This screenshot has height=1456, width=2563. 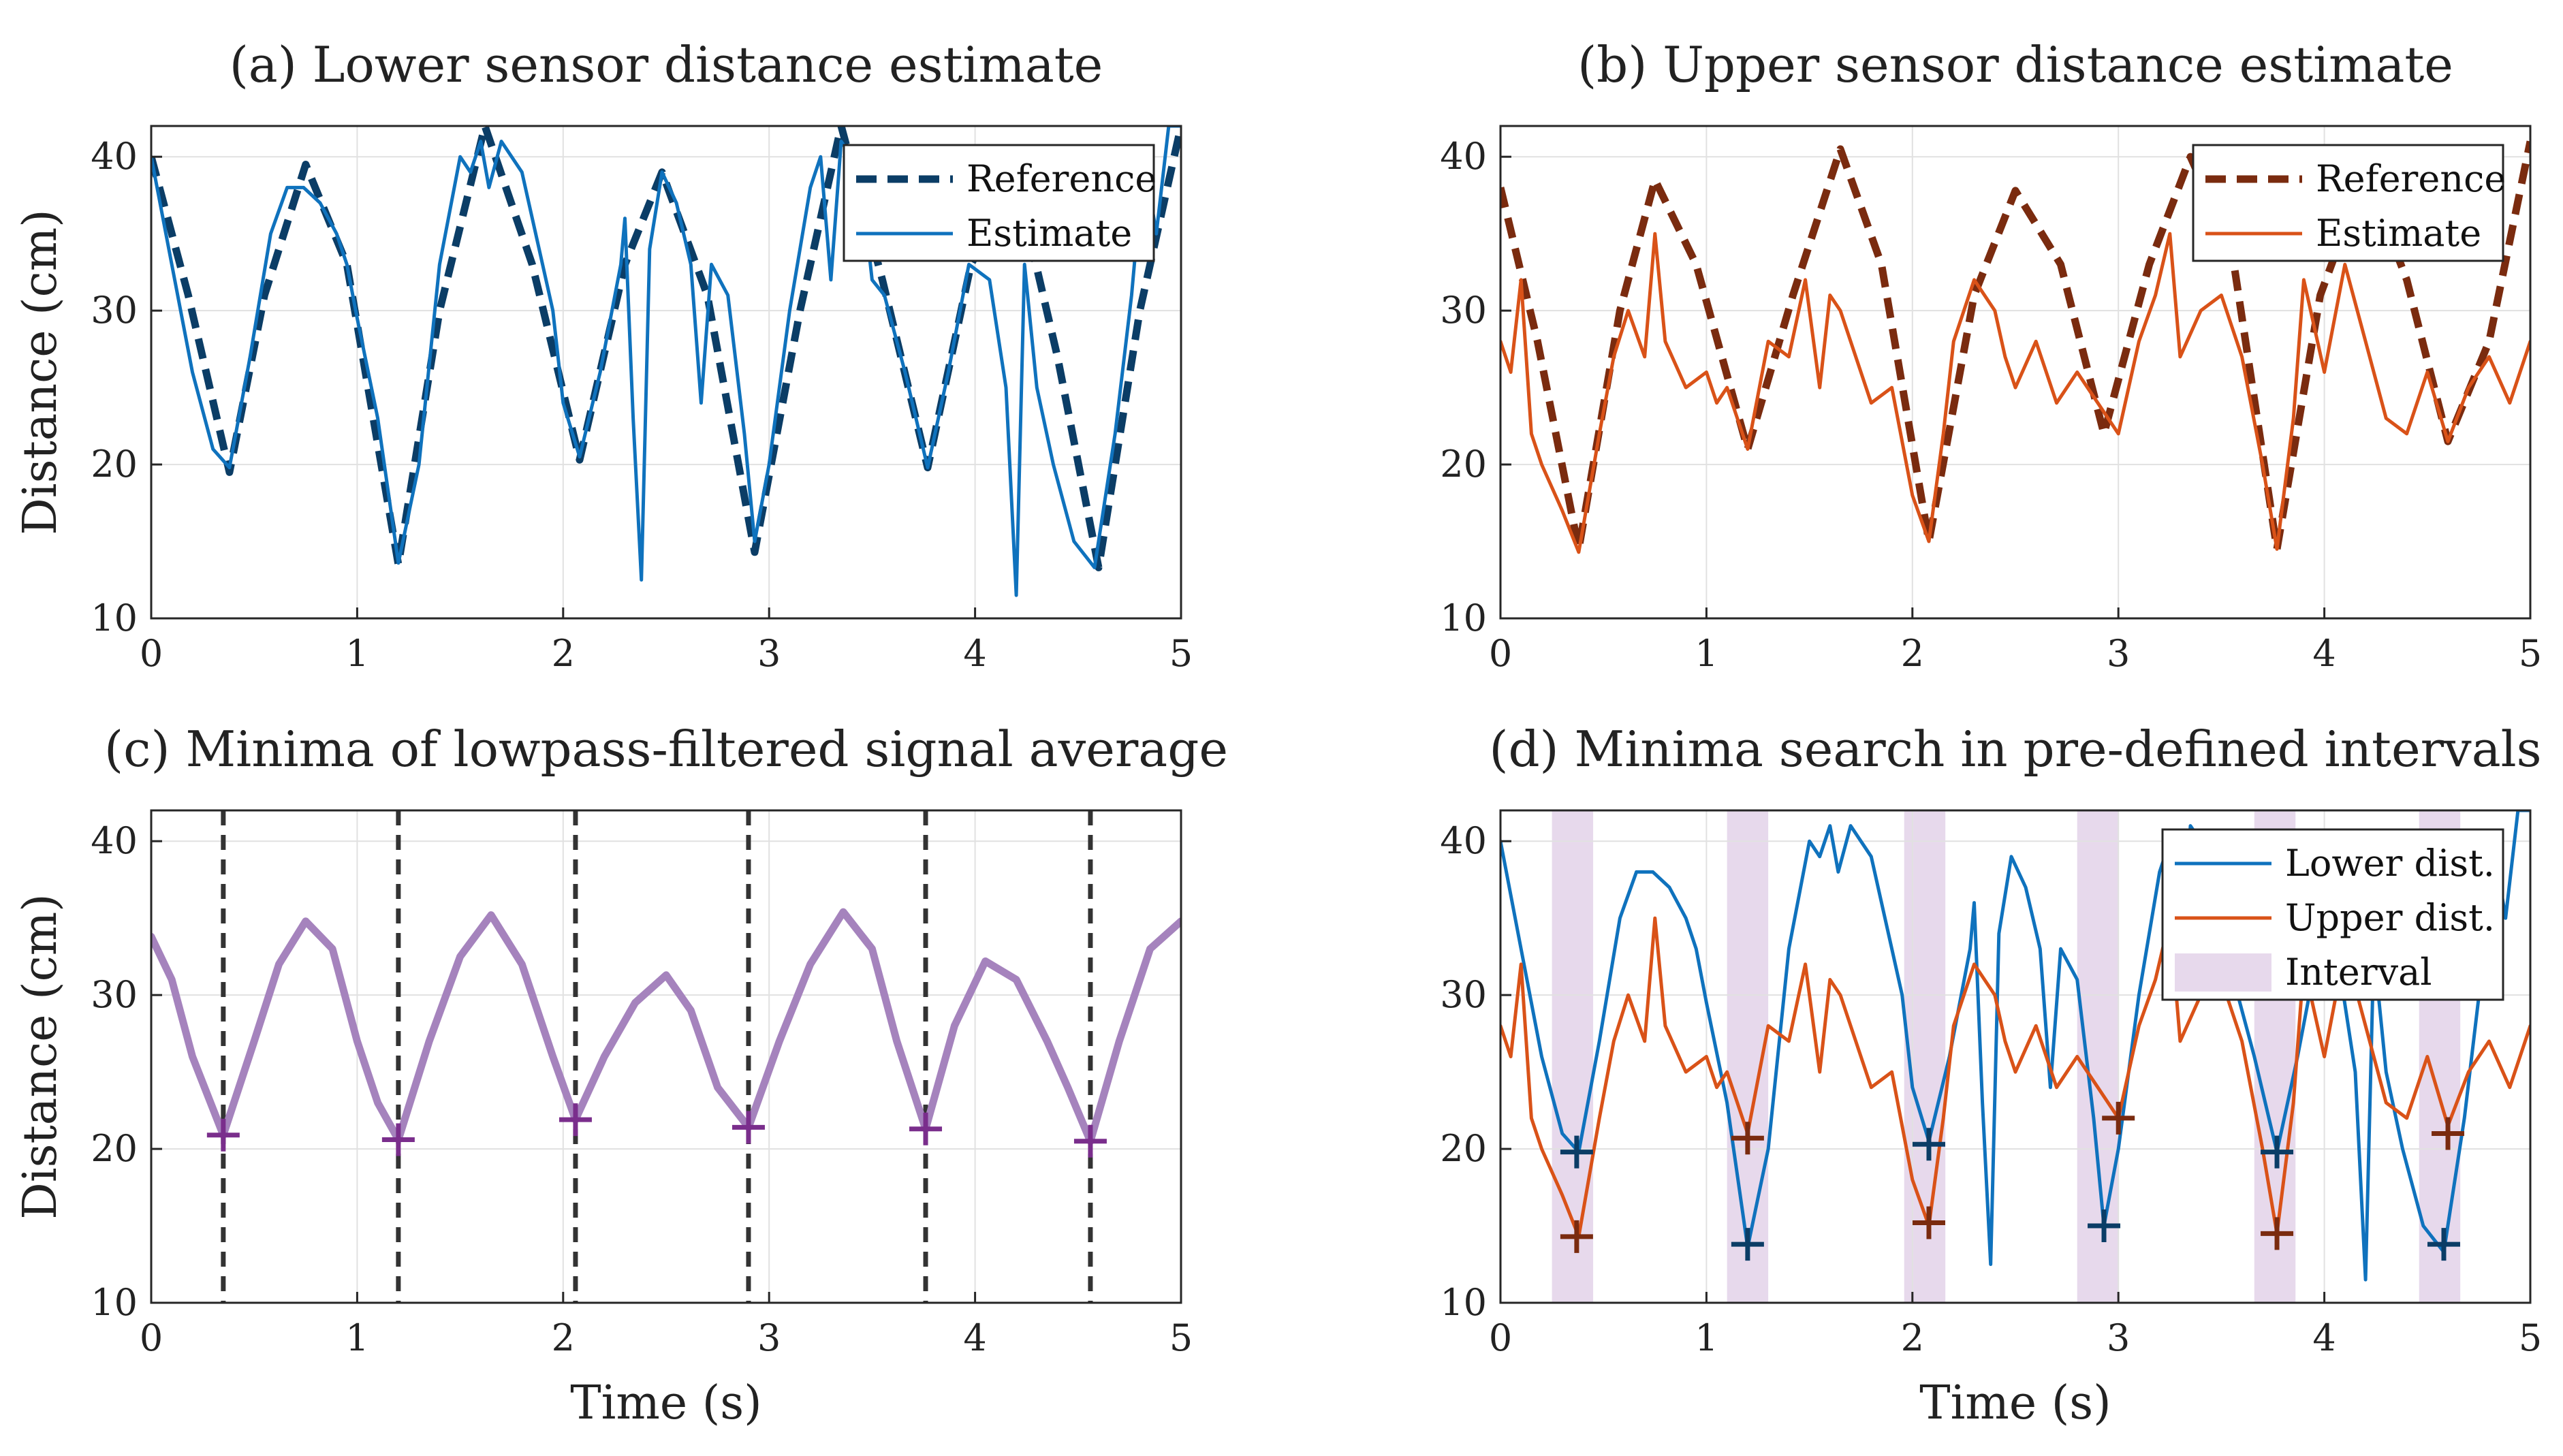 What do you see at coordinates (2390, 863) in the screenshot?
I see `legend-label-lower-dist: Lower dist.` at bounding box center [2390, 863].